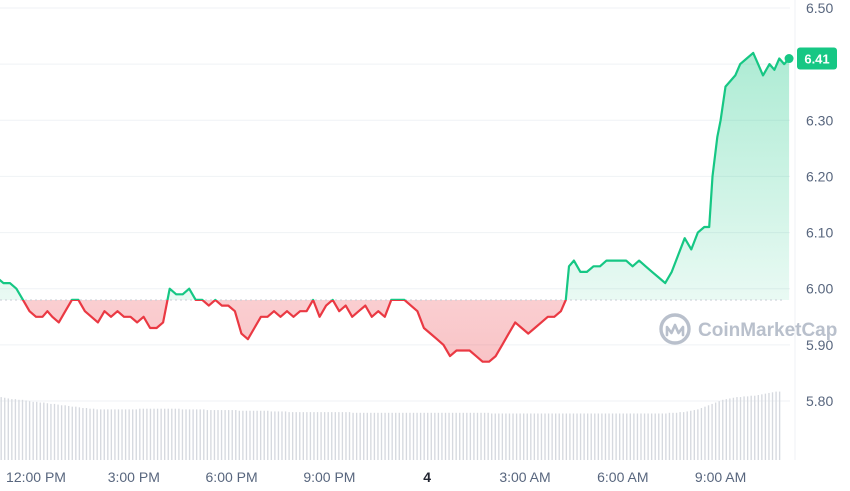 This screenshot has width=850, height=491. Describe the element at coordinates (36, 477) in the screenshot. I see `x-tick-label: 12:00 PM` at that location.